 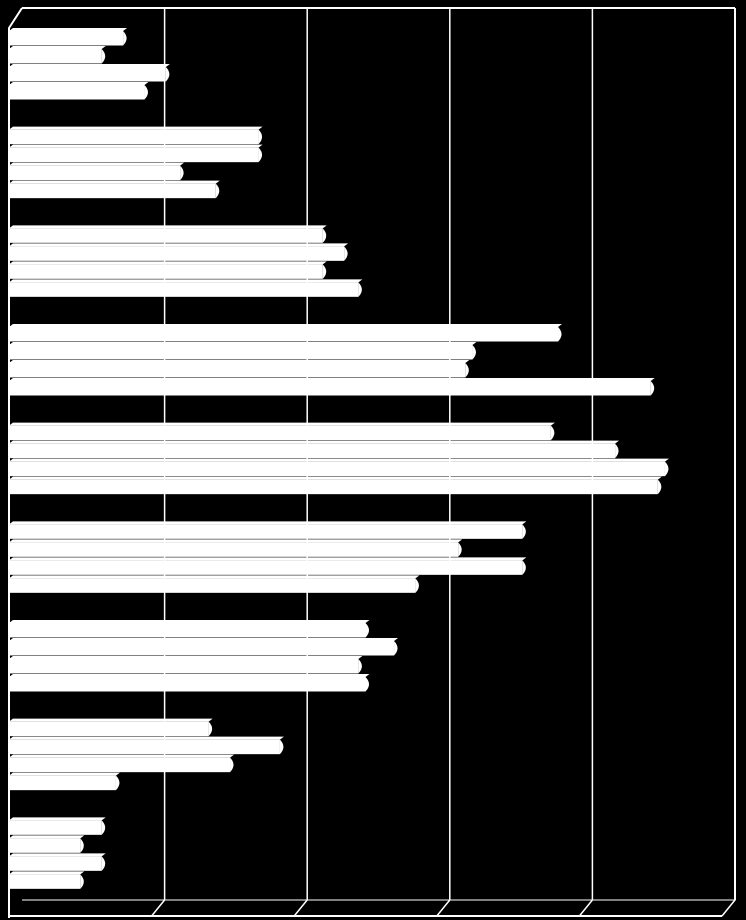 I want to click on y-axis-line, so click(x=15, y=462).